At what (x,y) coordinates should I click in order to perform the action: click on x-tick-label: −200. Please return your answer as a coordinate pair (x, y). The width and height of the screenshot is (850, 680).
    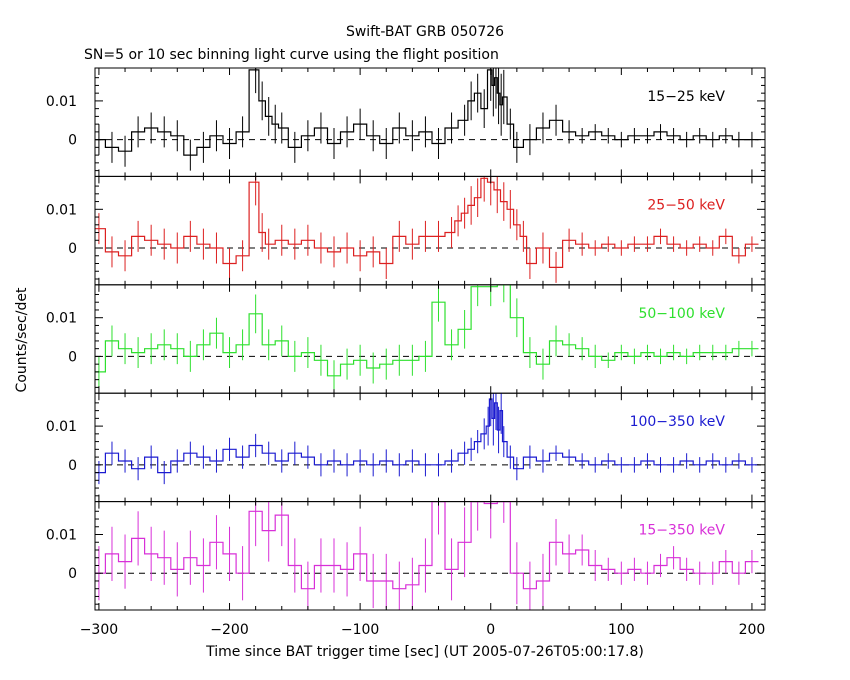
    Looking at the image, I should click on (229, 630).